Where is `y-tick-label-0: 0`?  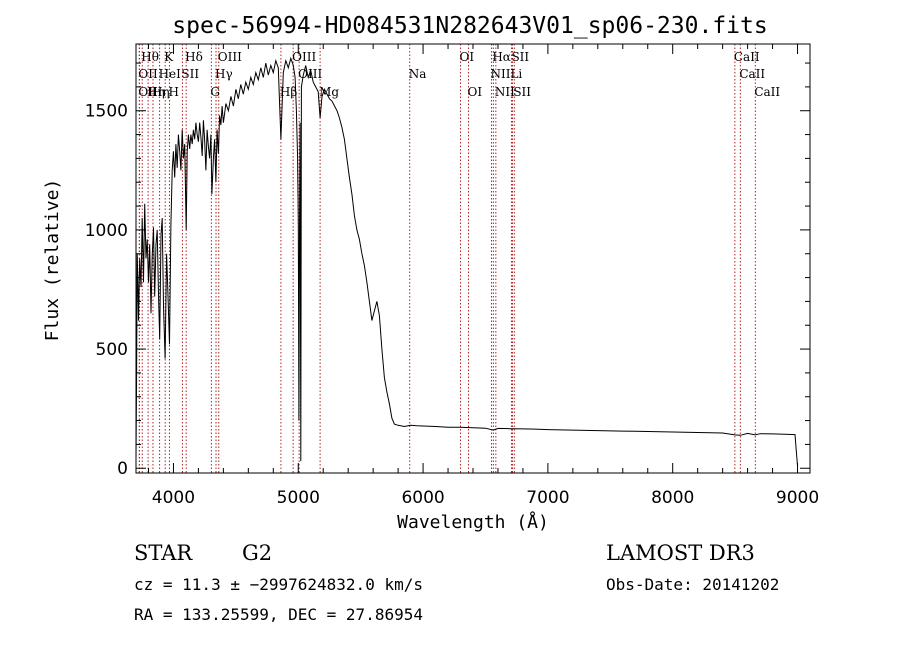 y-tick-label-0: 0 is located at coordinates (122, 469).